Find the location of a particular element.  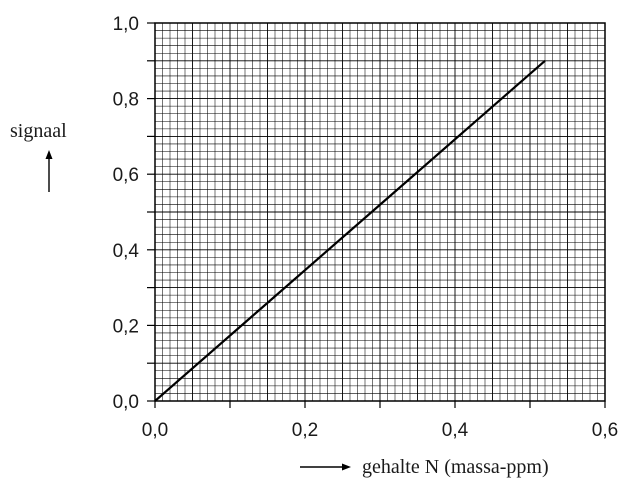

x-tick-label: 0,4 is located at coordinates (455, 430).